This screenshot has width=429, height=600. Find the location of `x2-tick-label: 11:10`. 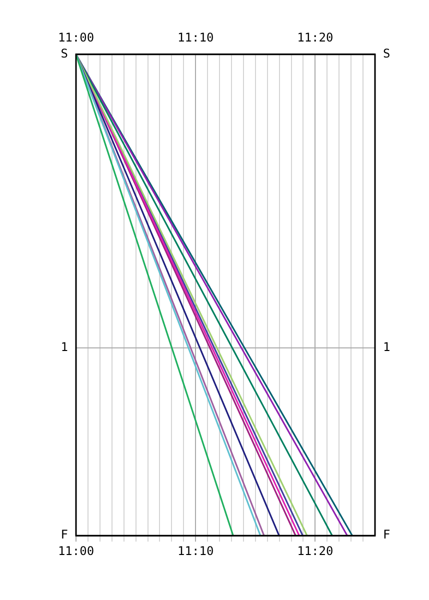

x2-tick-label: 11:10 is located at coordinates (196, 37).